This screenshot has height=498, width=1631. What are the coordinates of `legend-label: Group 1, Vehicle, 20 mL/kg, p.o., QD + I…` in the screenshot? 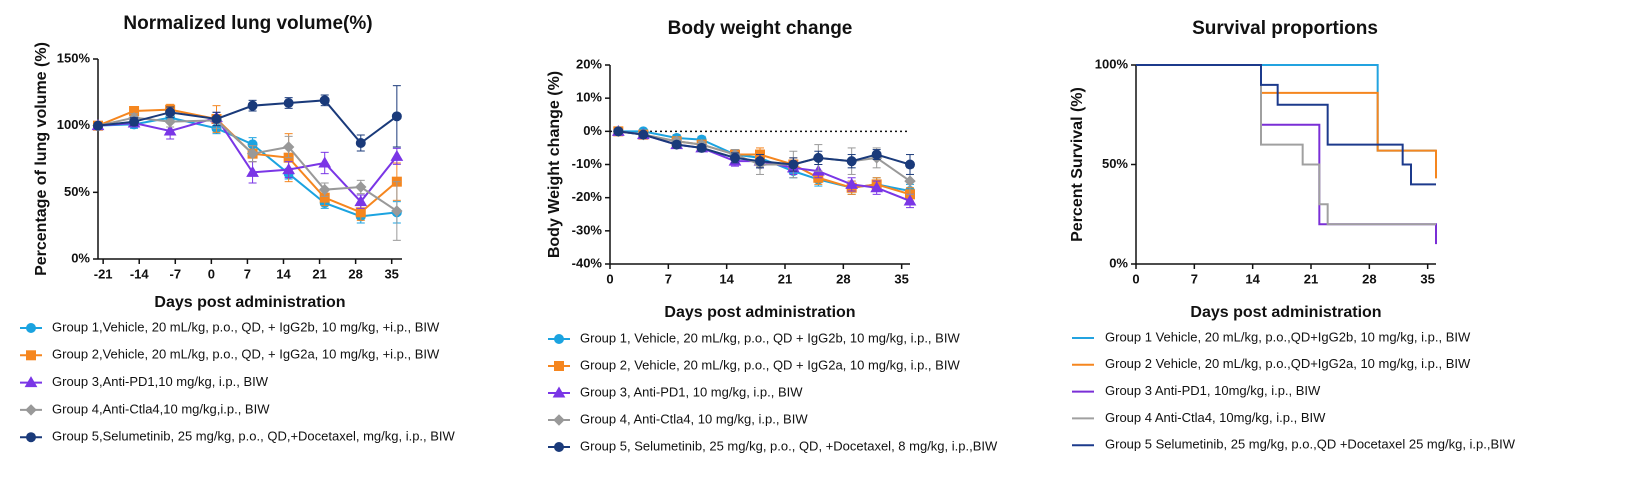 It's located at (770, 337).